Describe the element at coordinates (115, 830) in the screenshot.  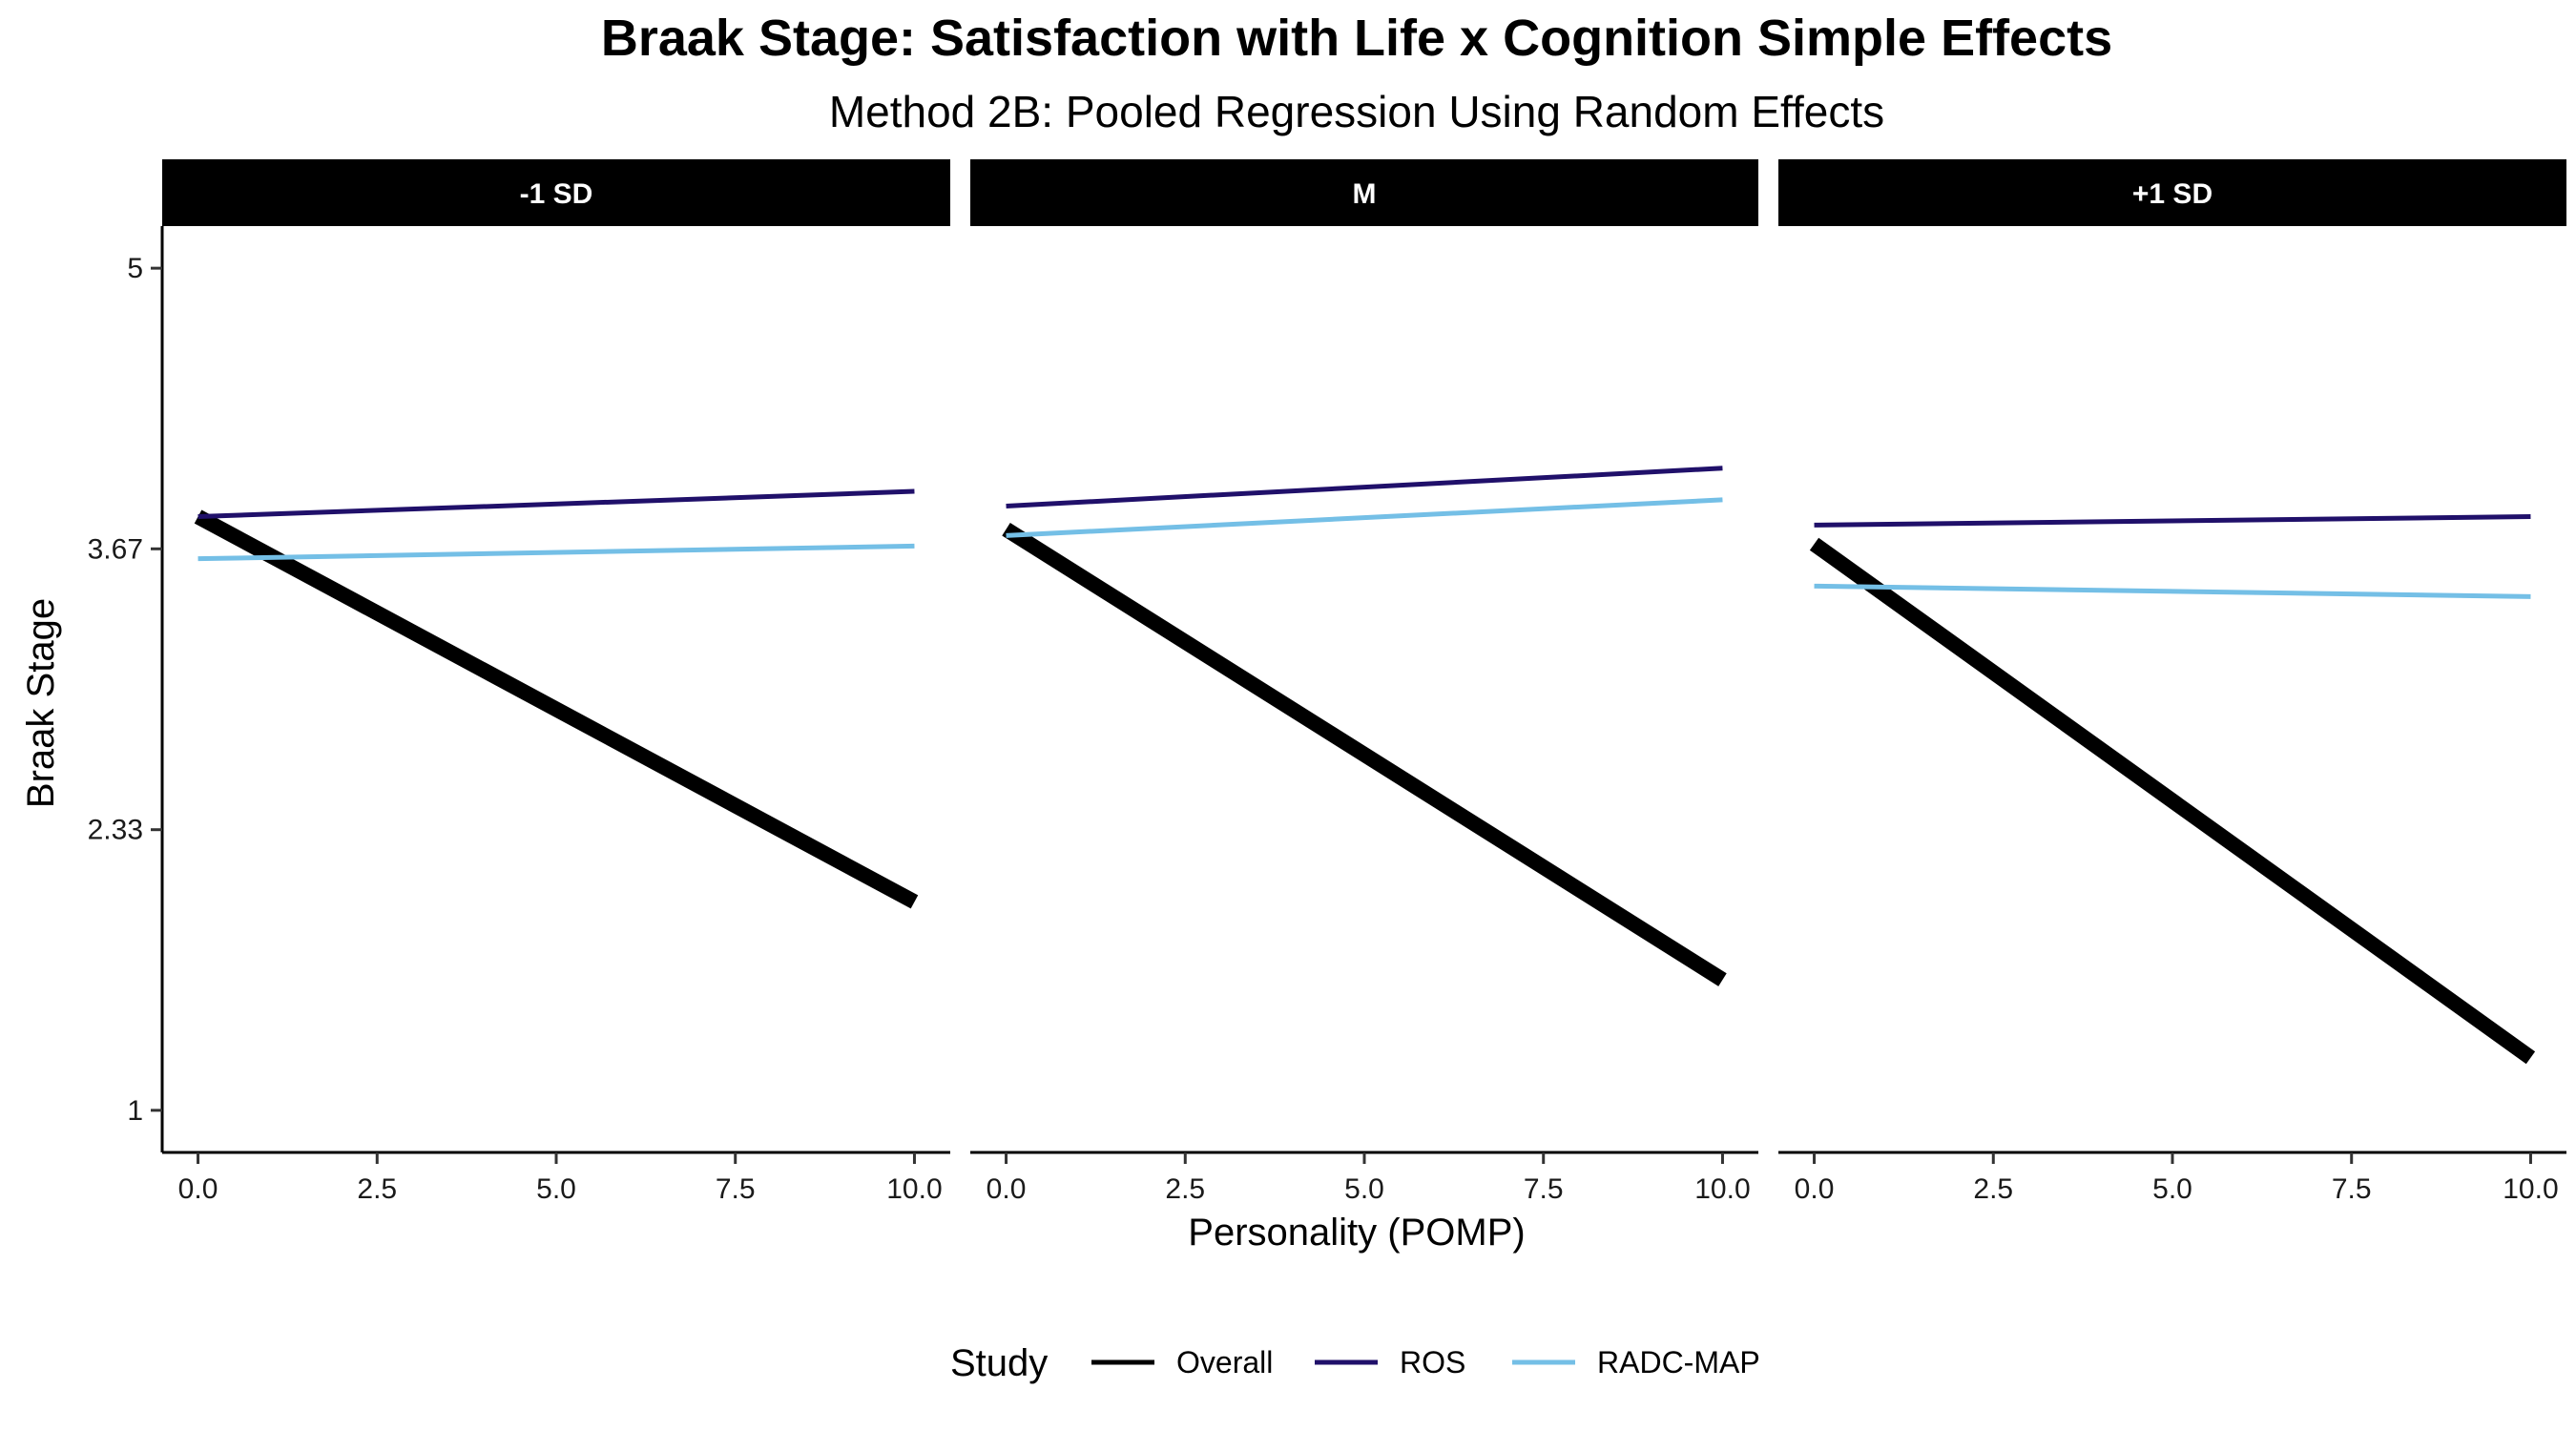
I see `y-tick-label: 2.33` at that location.